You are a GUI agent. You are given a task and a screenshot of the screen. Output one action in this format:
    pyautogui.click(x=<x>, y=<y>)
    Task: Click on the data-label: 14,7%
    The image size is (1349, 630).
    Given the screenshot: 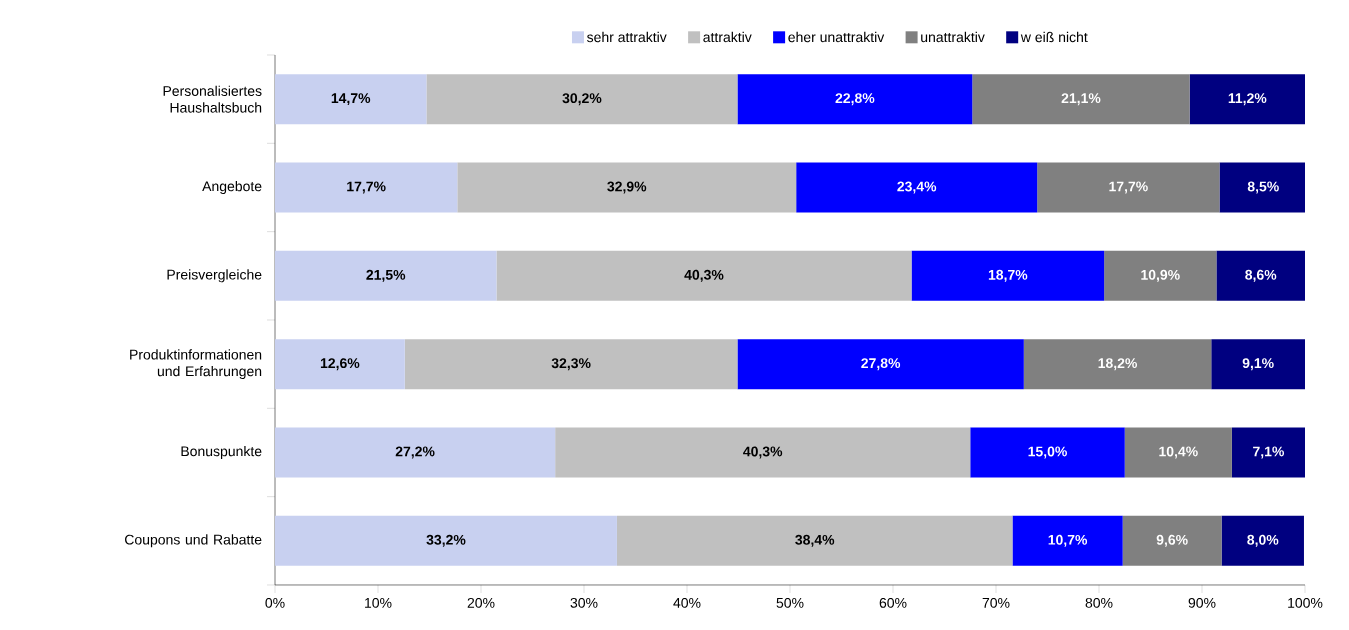 What is the action you would take?
    pyautogui.click(x=351, y=99)
    